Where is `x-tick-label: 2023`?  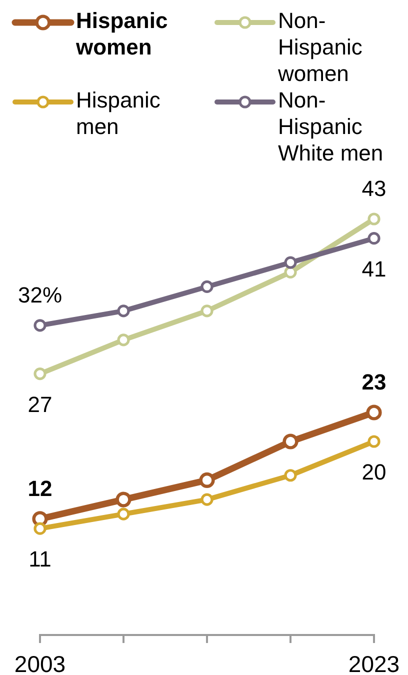
x-tick-label: 2023 is located at coordinates (374, 663).